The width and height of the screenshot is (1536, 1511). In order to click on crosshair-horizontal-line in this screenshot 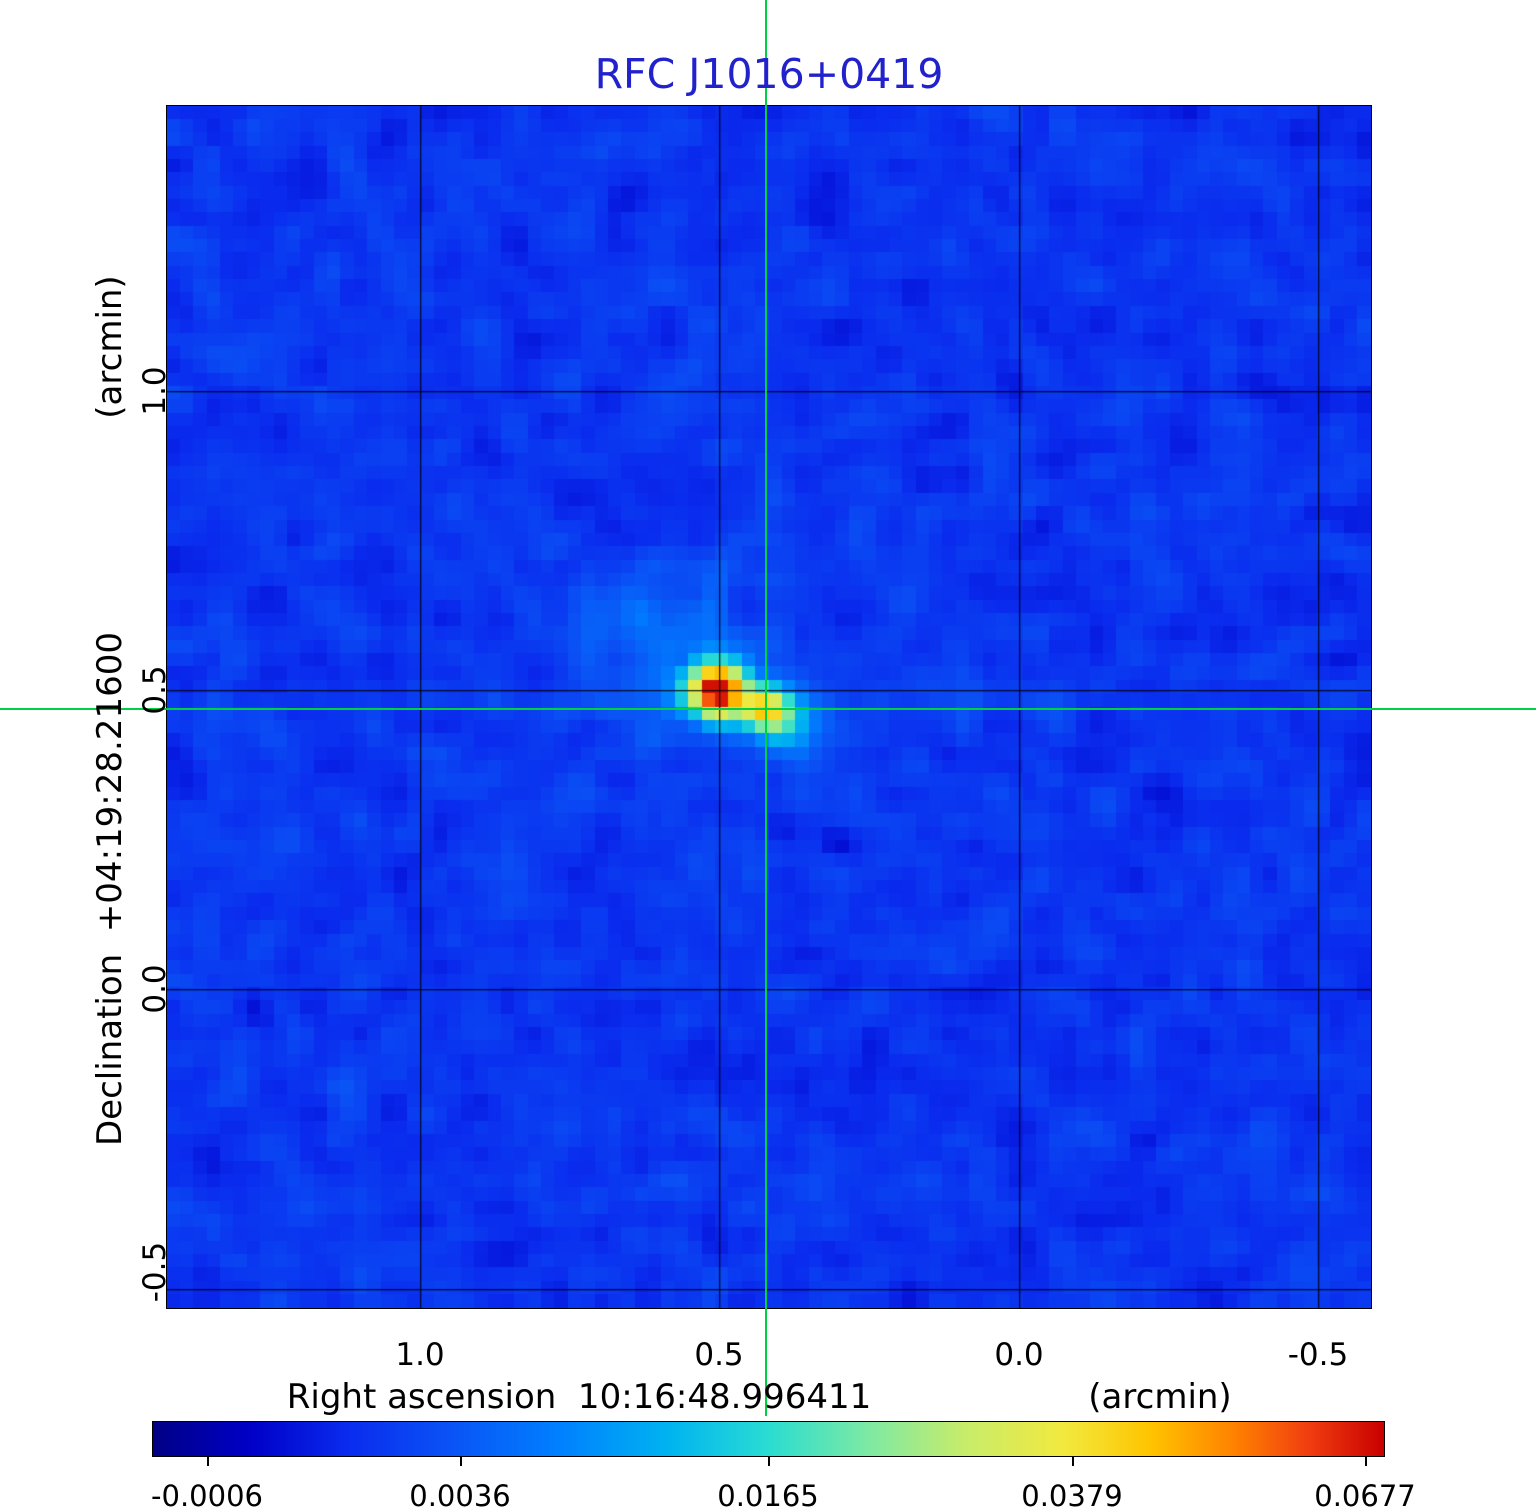, I will do `click(768, 709)`.